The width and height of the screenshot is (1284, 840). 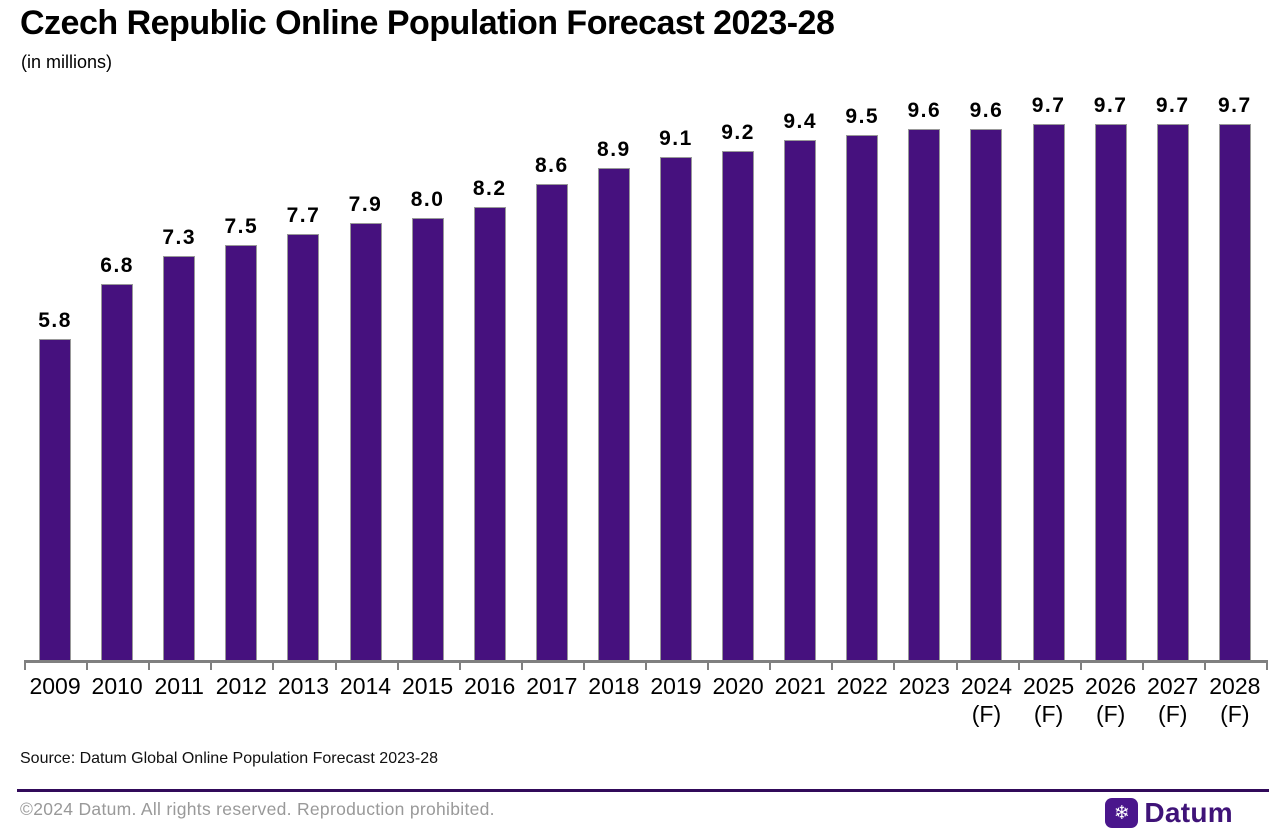 I want to click on bar-column-2012: 7.5, so click(x=241, y=374).